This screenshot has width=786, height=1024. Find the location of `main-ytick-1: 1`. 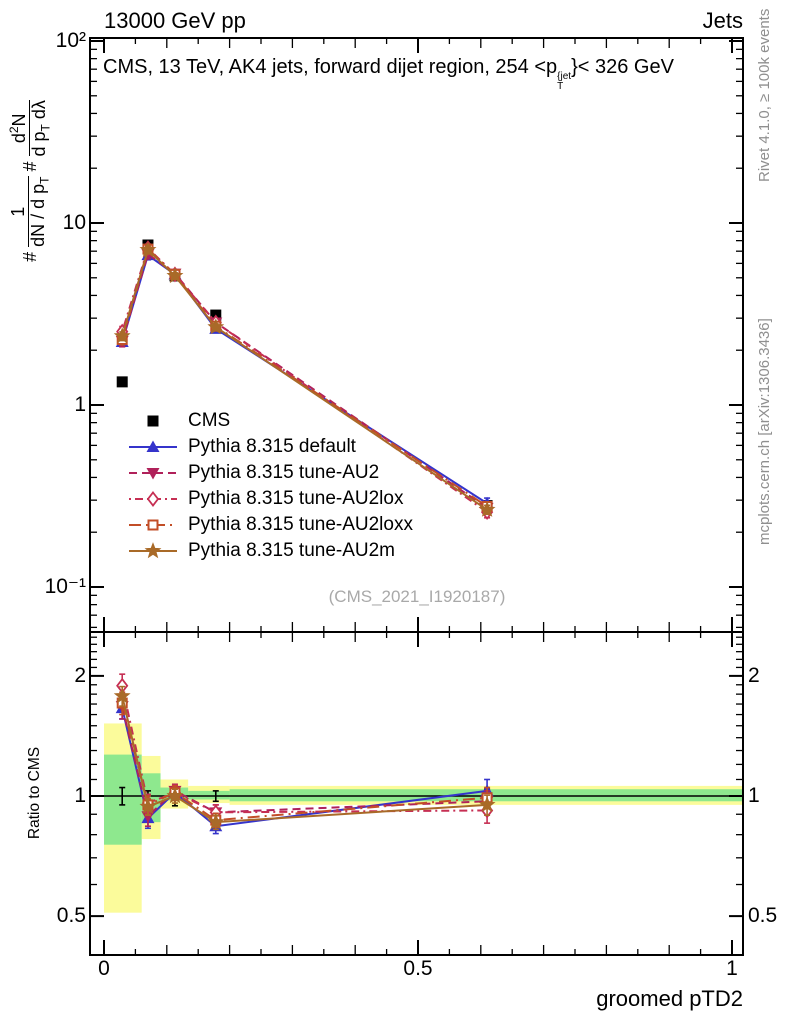

main-ytick-1: 1 is located at coordinates (80, 404).